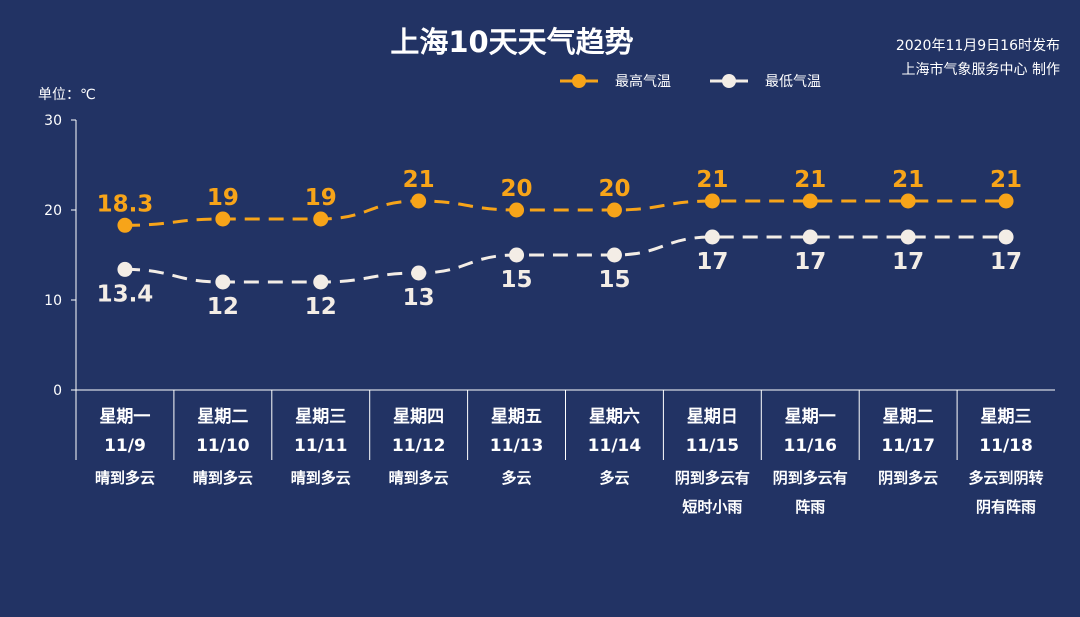 The width and height of the screenshot is (1080, 617). Describe the element at coordinates (53, 211) in the screenshot. I see `y-tick-label: 20` at that location.